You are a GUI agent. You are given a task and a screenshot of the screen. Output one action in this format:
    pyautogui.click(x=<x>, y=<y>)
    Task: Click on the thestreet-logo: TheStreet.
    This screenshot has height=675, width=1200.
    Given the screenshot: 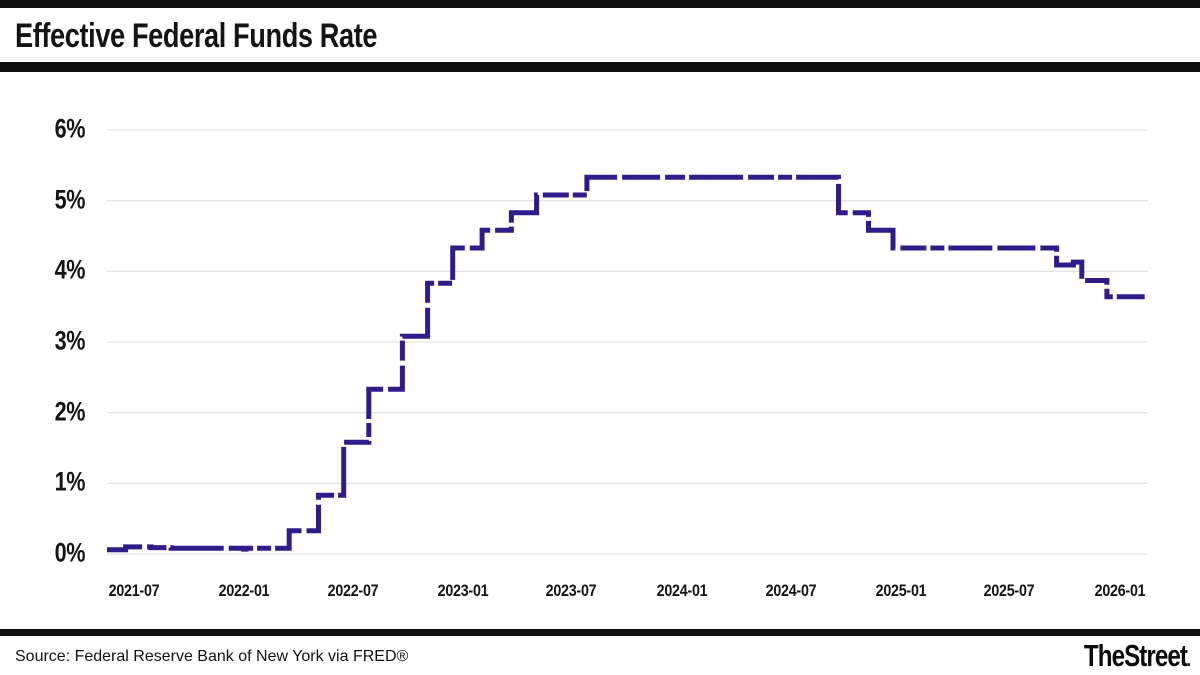 What is the action you would take?
    pyautogui.click(x=1137, y=656)
    